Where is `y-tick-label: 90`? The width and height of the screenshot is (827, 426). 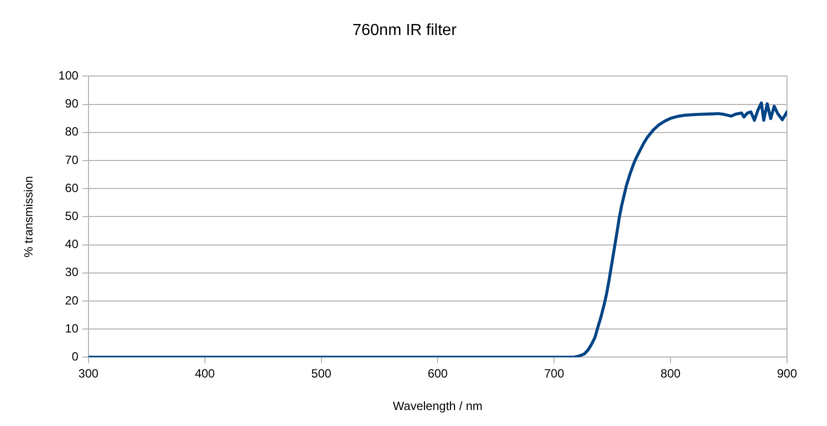 y-tick-label: 90 is located at coordinates (72, 103).